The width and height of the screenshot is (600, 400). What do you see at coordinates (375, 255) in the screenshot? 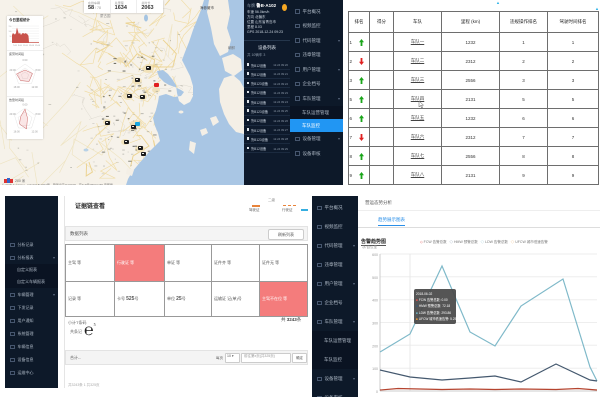
I see `svg-text: 600` at bounding box center [375, 255].